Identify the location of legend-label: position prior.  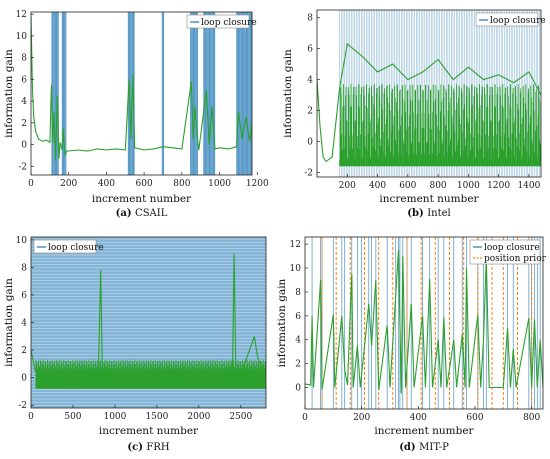
(515, 259).